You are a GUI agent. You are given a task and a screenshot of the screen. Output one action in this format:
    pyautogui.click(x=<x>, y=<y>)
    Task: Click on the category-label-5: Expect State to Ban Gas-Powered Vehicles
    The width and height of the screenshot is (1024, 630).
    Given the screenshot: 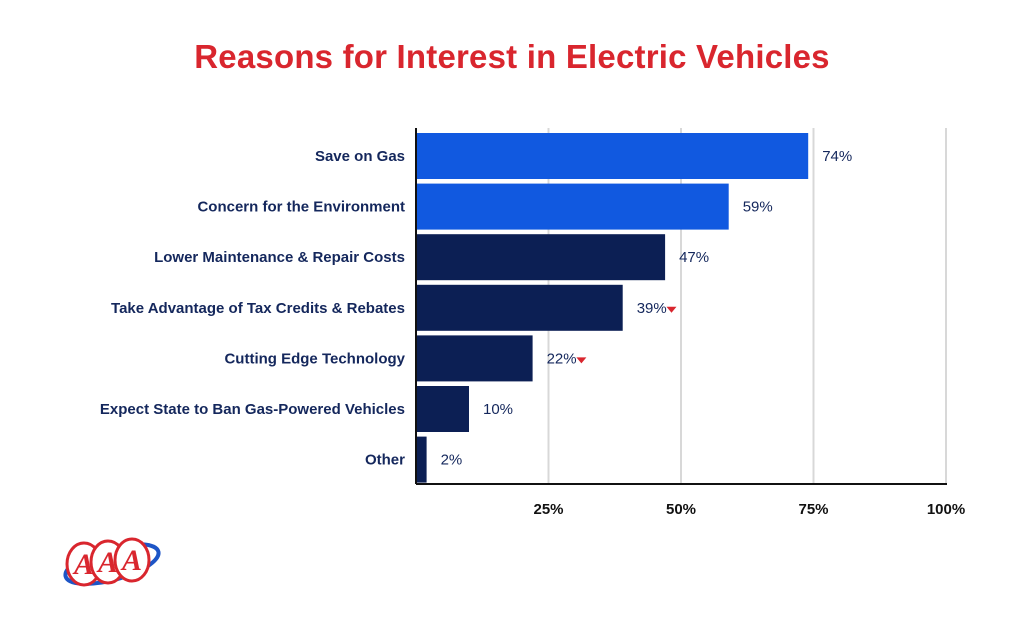 What is the action you would take?
    pyautogui.click(x=252, y=409)
    